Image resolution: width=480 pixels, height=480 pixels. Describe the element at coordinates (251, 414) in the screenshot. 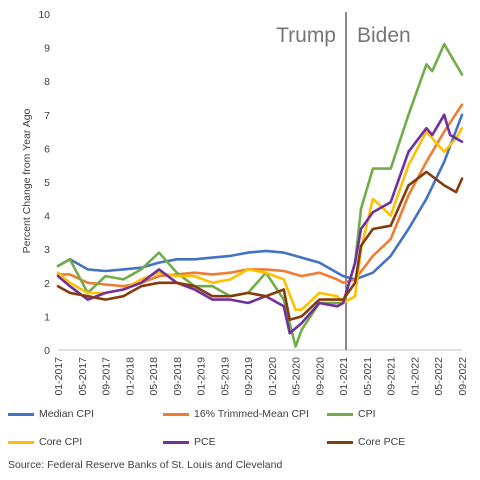

I see `legend-label: 16% Trimmed-Mean CPI` at that location.